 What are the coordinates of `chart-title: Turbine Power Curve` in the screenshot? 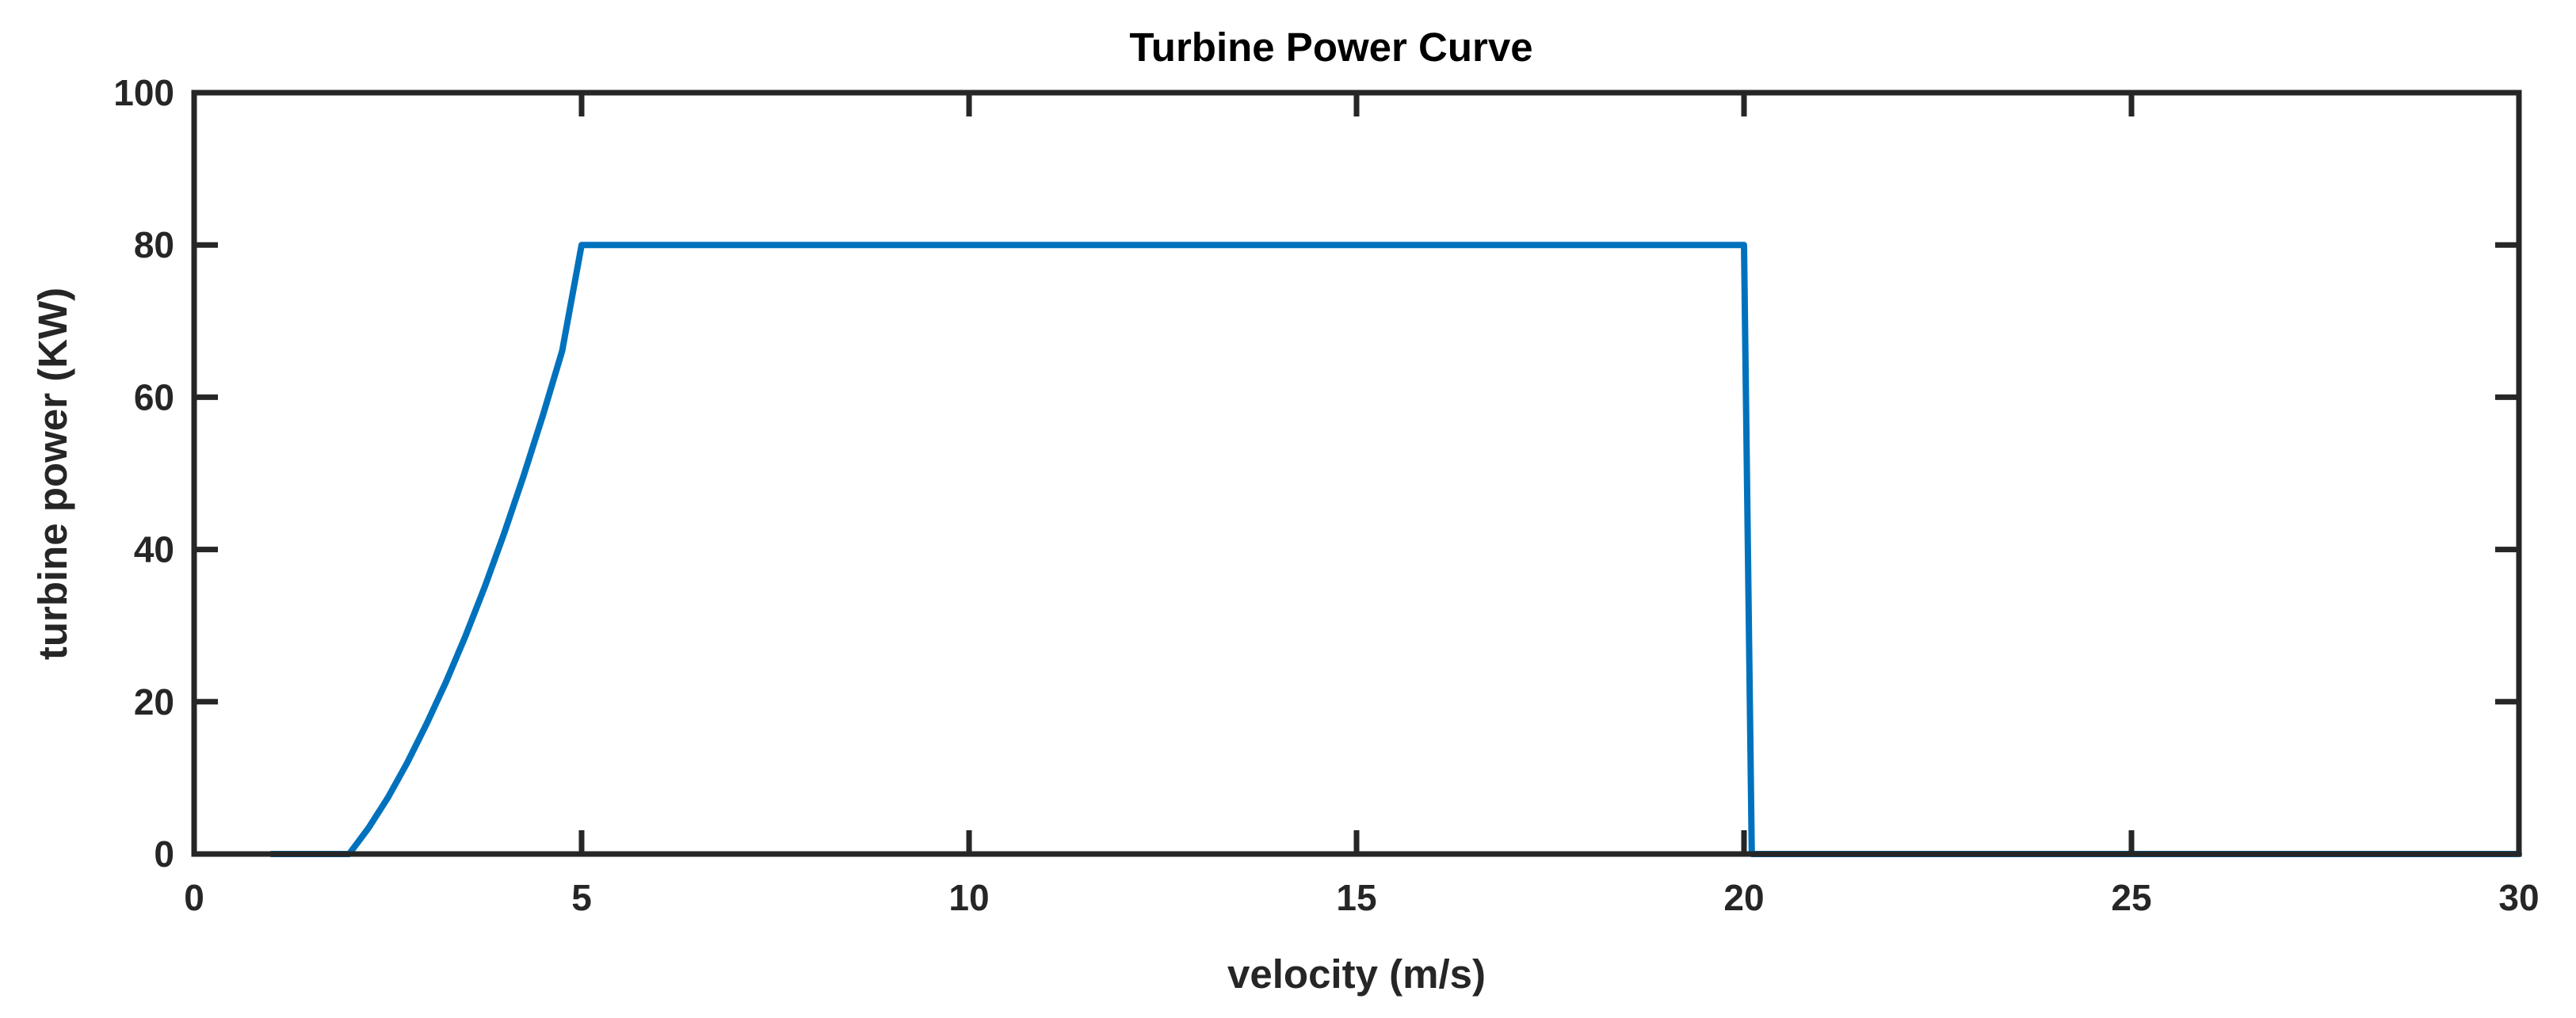 It's located at (1330, 47).